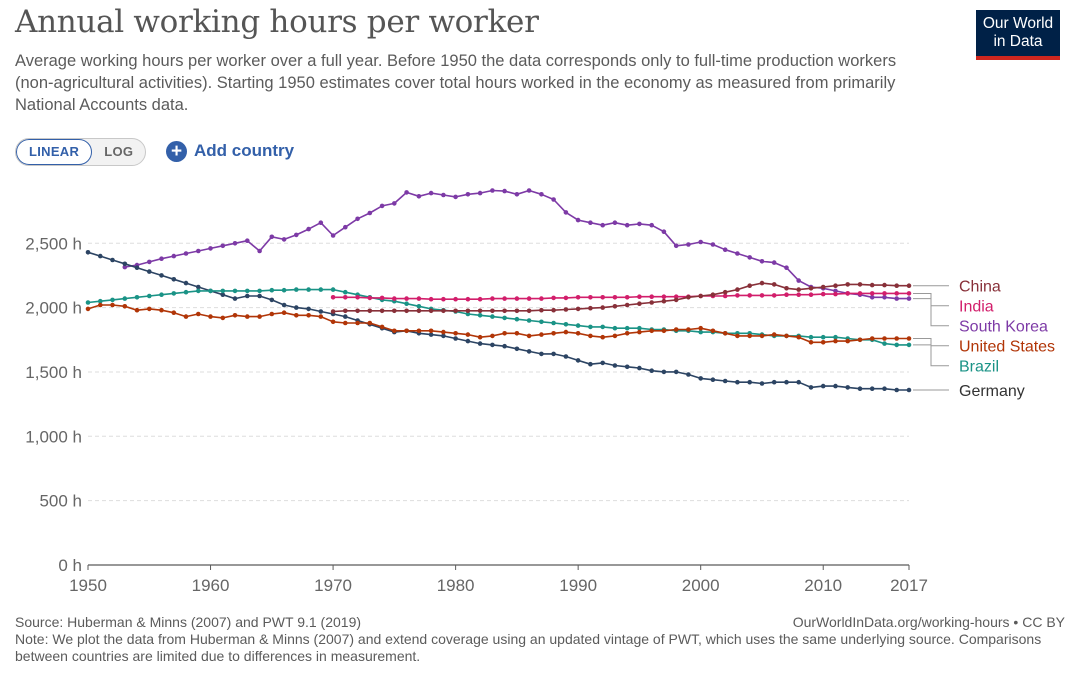  I want to click on logo-line-1: Our World, so click(1018, 23).